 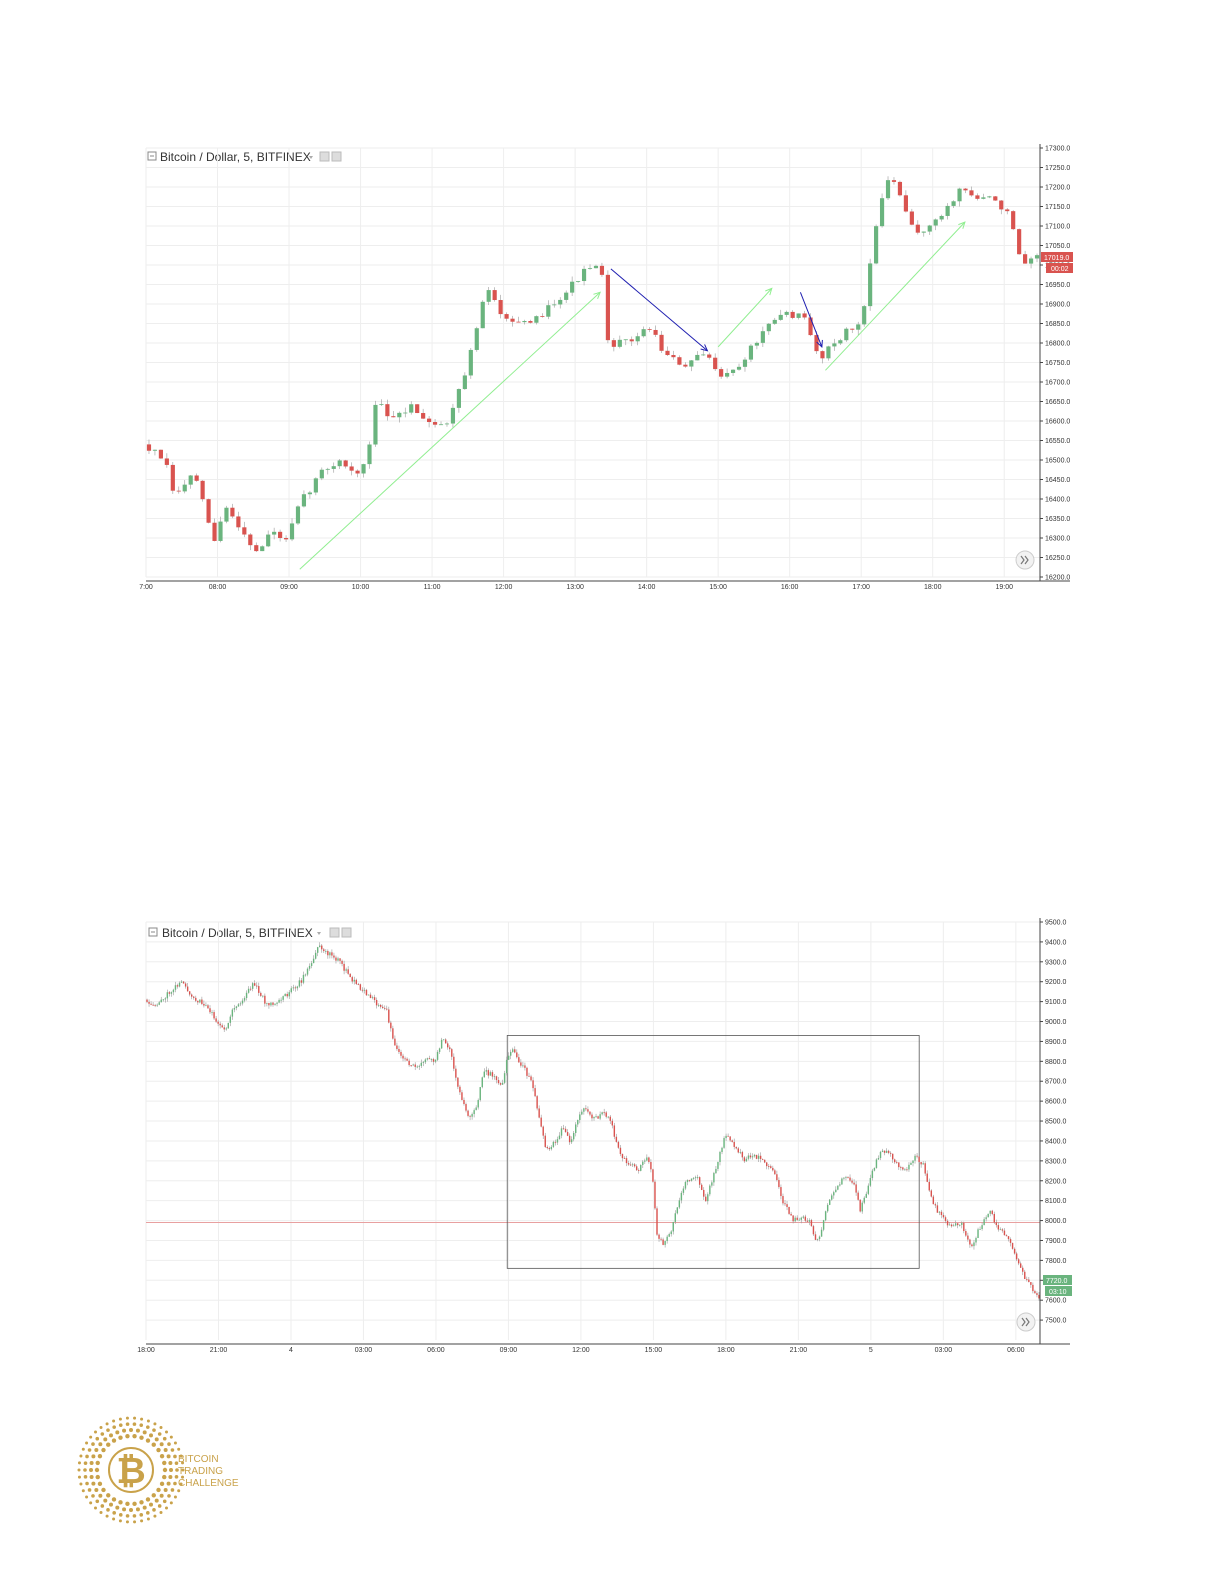 I want to click on y-tick-label: 8600.0, so click(x=1056, y=1102).